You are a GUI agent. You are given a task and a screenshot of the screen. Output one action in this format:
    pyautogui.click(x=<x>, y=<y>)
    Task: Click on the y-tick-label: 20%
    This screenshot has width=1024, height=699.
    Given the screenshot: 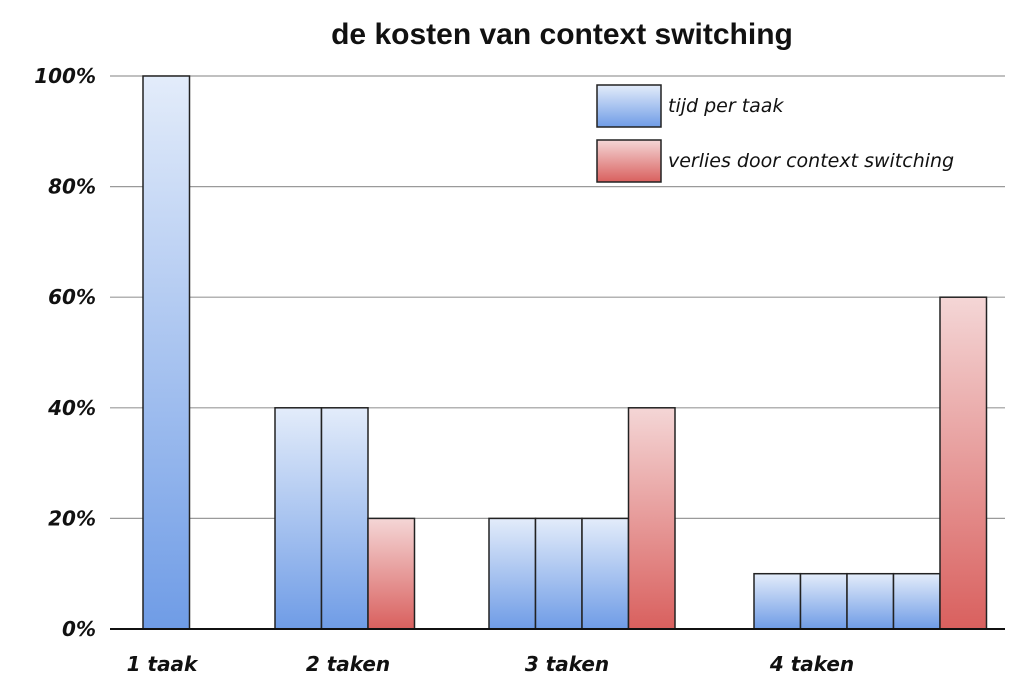 What is the action you would take?
    pyautogui.click(x=72, y=518)
    